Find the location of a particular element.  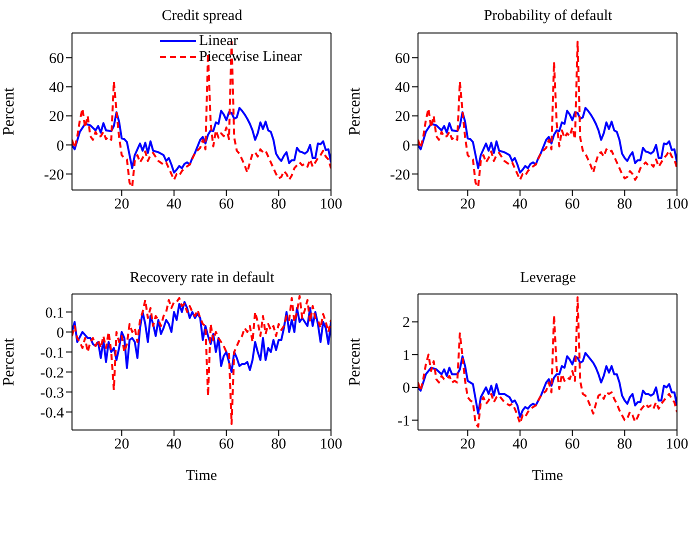

chart-title: Credit spread is located at coordinates (202, 16).